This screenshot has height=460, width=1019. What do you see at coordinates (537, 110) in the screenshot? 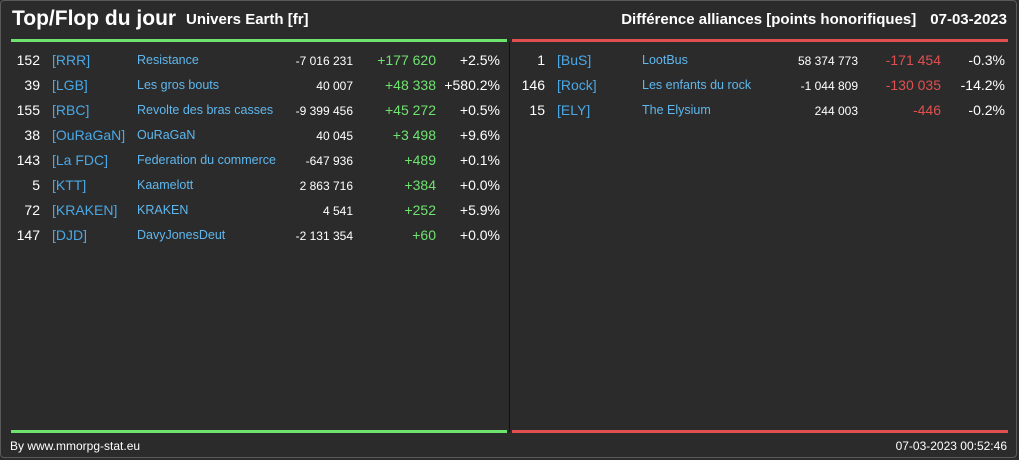
I see `rank-cell: 15` at bounding box center [537, 110].